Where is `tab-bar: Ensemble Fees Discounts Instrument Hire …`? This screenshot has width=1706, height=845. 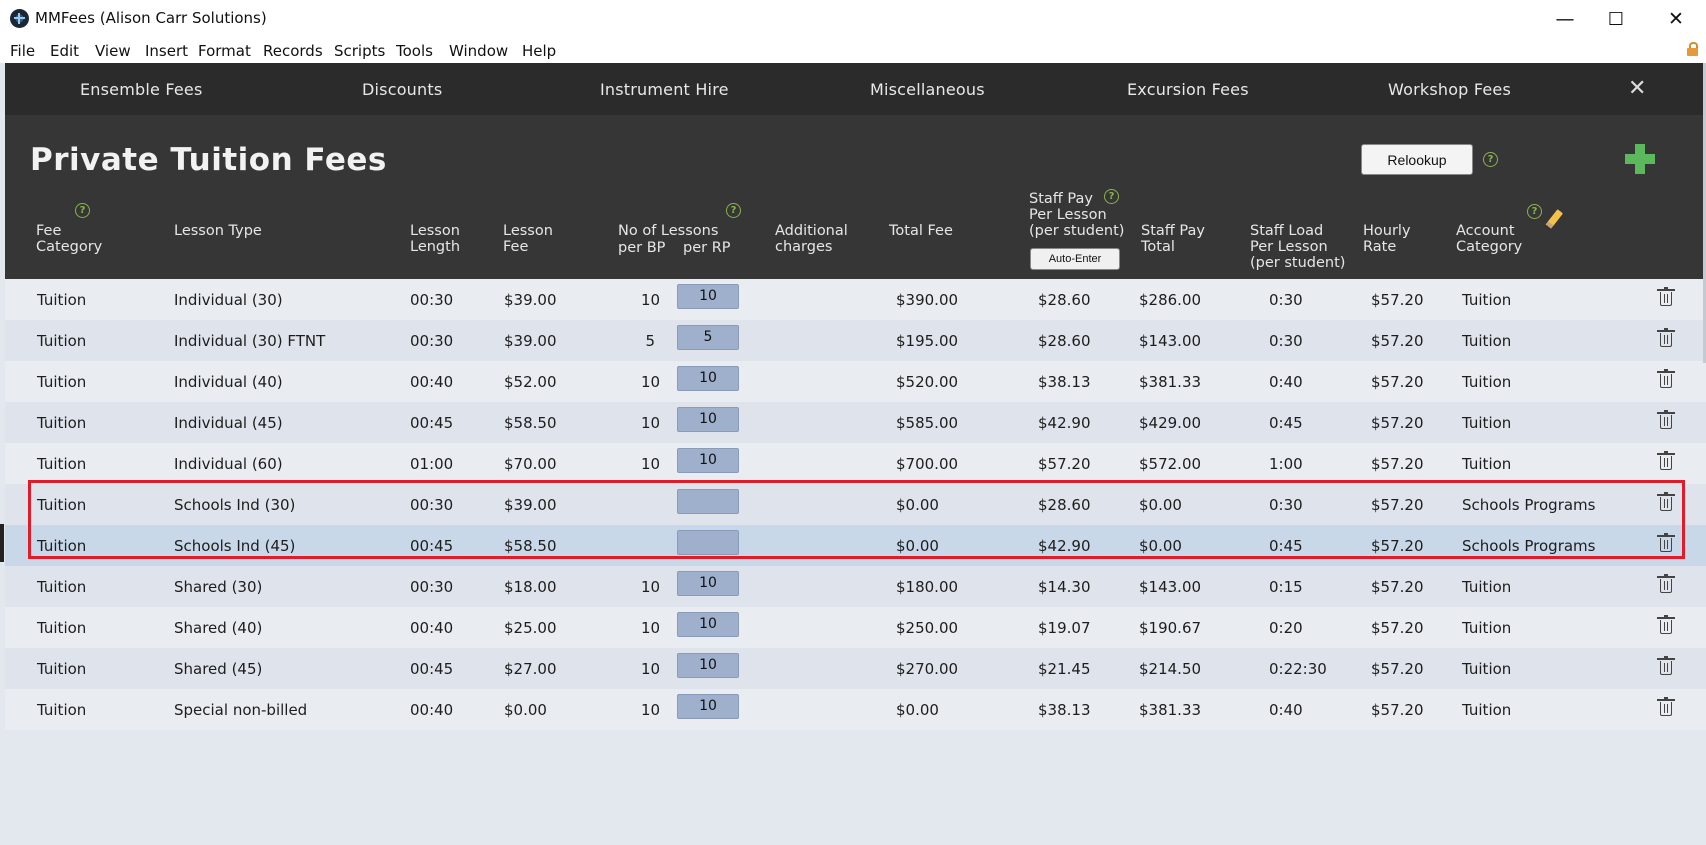 tab-bar: Ensemble Fees Discounts Instrument Hire … is located at coordinates (855, 89).